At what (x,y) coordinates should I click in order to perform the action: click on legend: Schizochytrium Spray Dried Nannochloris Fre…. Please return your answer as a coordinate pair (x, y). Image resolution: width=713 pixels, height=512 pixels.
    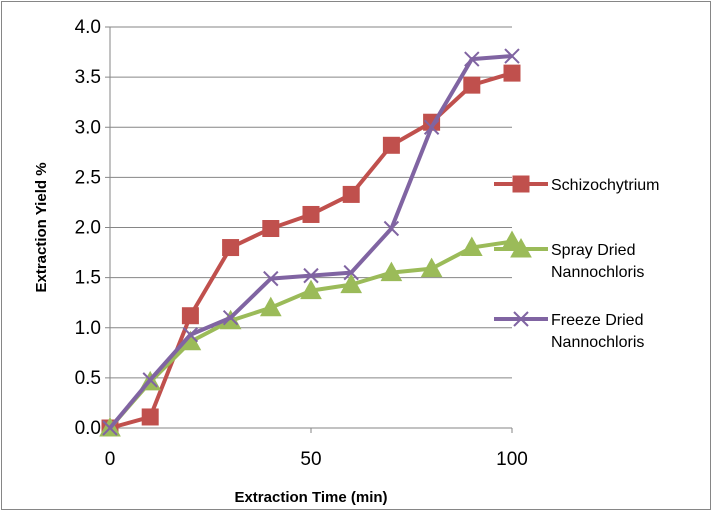
    Looking at the image, I should click on (576, 263).